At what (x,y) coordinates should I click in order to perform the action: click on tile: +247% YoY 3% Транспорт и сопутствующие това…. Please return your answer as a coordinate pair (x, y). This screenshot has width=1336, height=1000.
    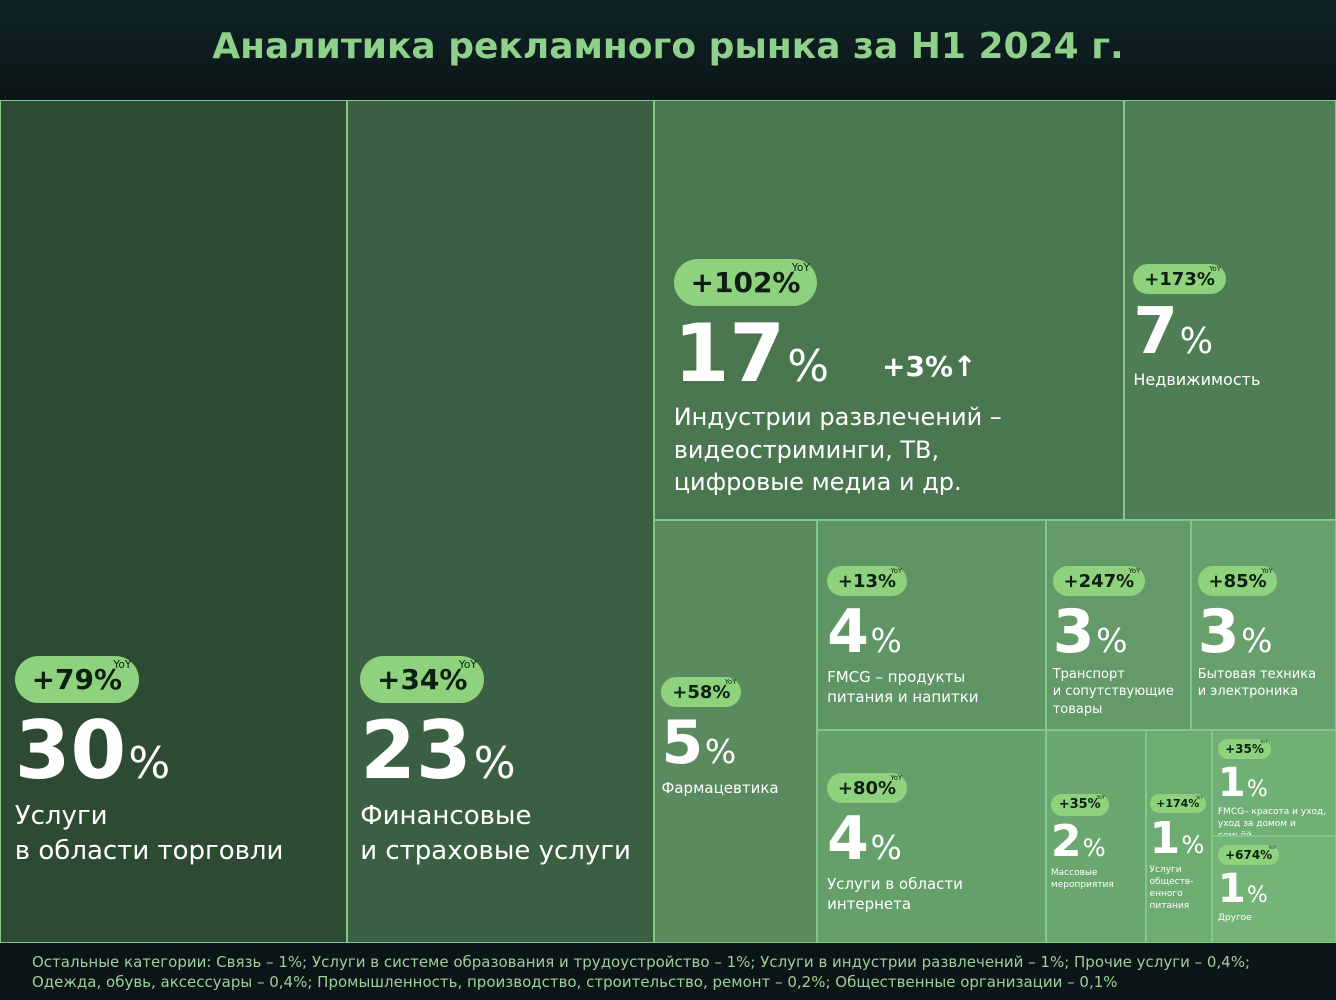
    Looking at the image, I should click on (1118, 625).